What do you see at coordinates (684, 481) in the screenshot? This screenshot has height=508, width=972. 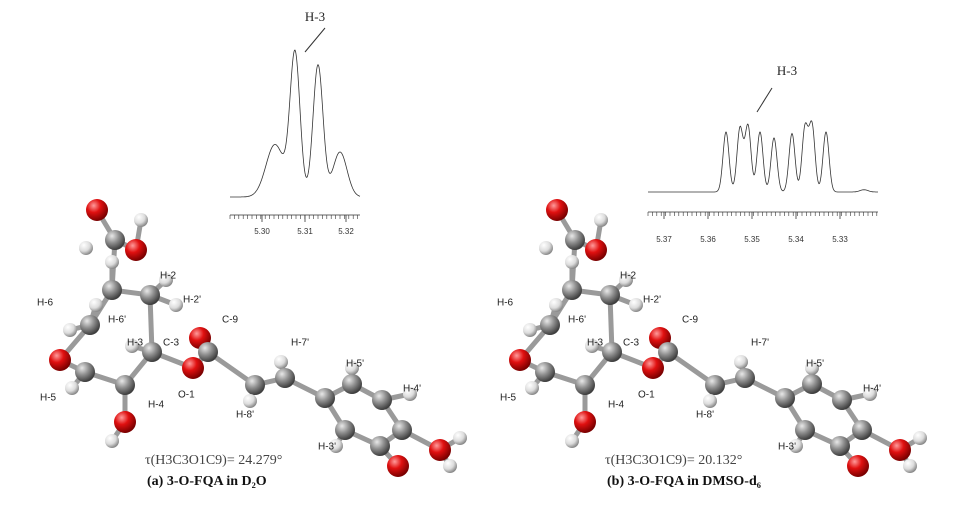 I see `panel-caption: (b) 3-O-FQA in DMSO-d₆` at bounding box center [684, 481].